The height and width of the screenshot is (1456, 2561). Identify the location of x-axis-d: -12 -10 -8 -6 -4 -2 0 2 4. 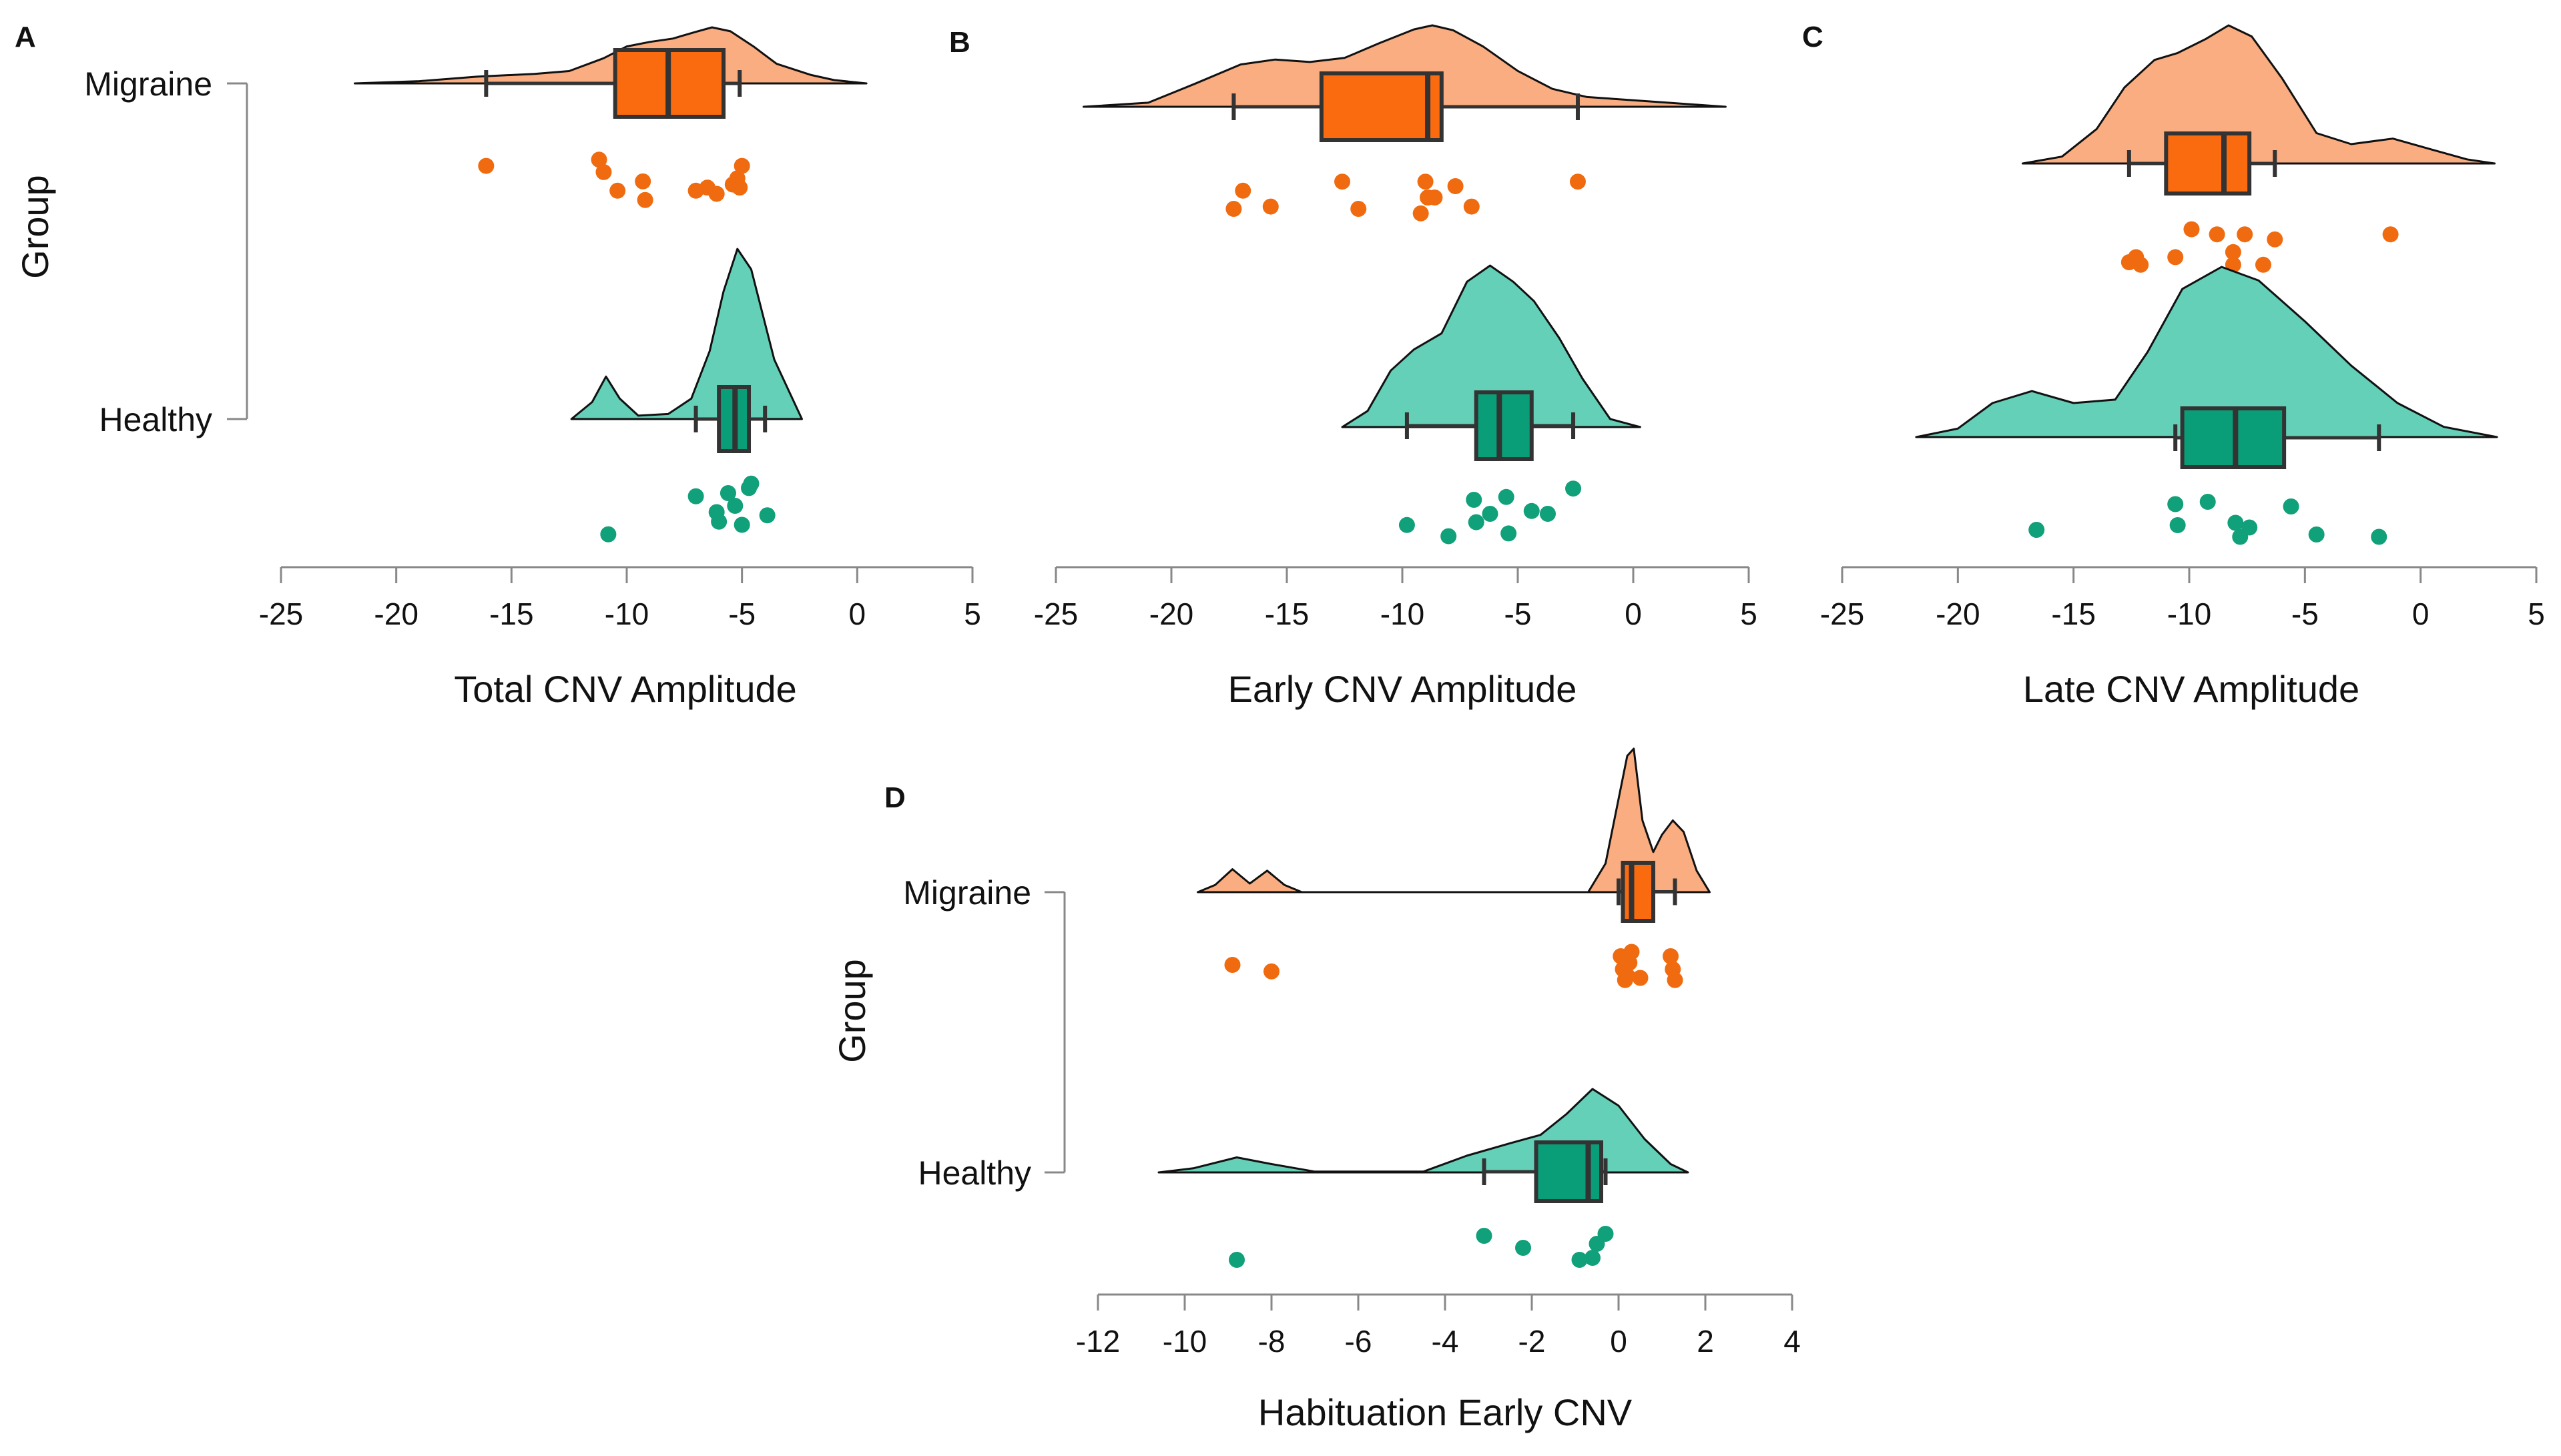
(1438, 1326).